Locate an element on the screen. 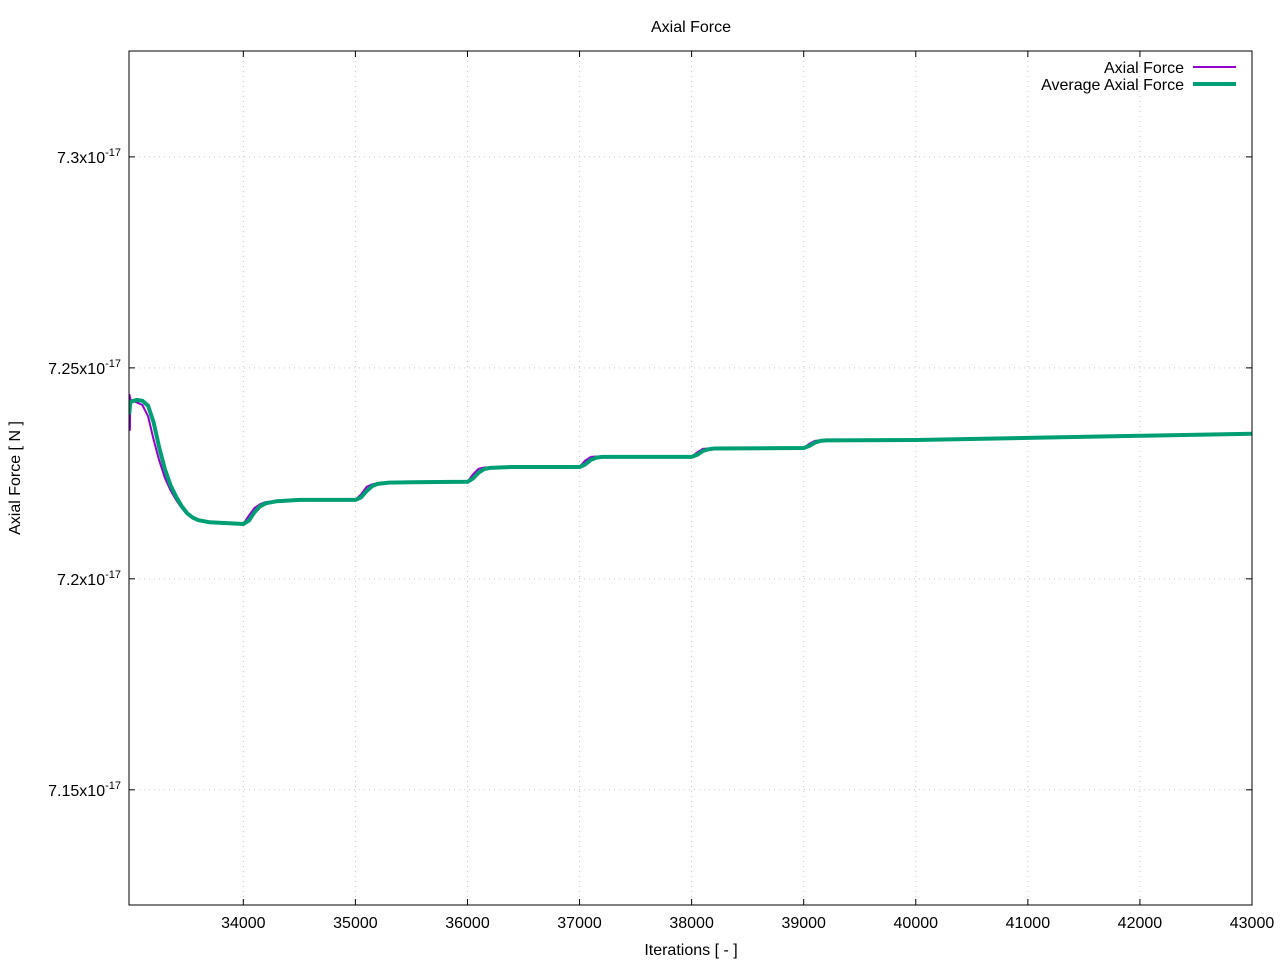  x-tick-label: 42000 is located at coordinates (1140, 923).